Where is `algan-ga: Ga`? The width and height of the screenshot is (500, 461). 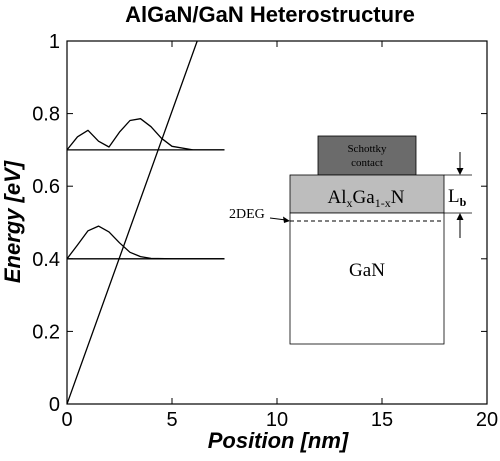
algan-ga: Ga is located at coordinates (364, 197).